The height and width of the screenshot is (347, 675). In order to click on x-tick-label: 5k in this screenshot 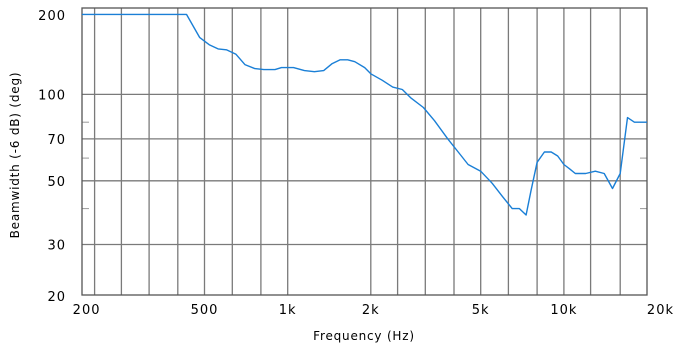, I will do `click(481, 310)`.